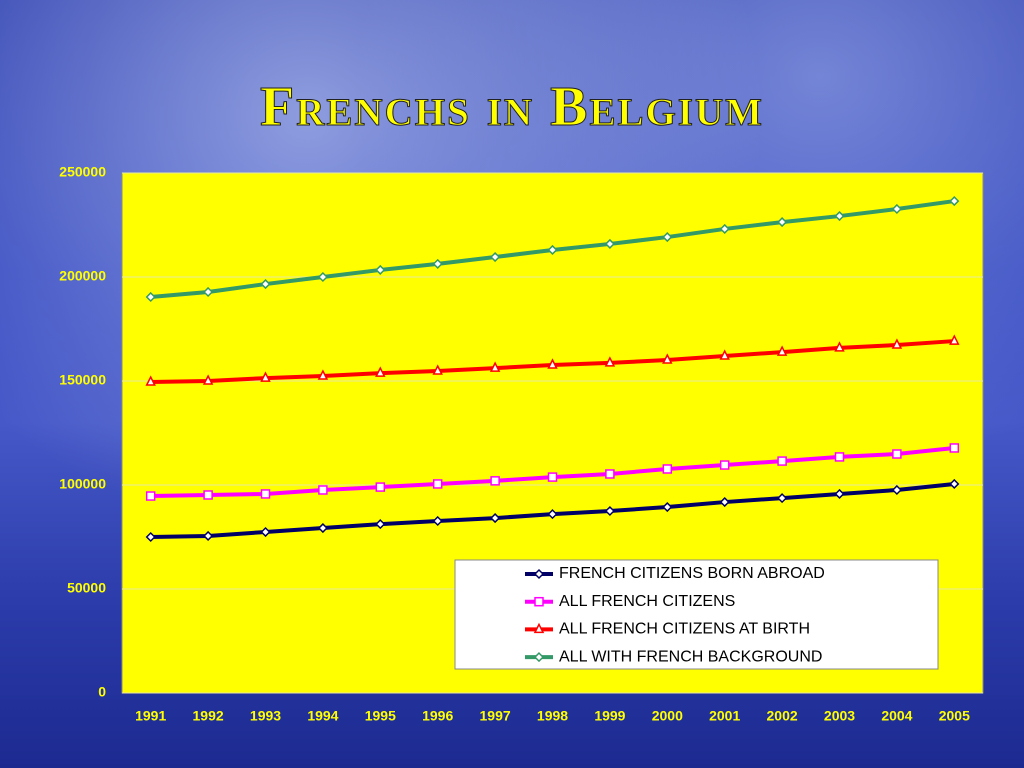 This screenshot has height=768, width=1024. Describe the element at coordinates (82, 484) in the screenshot. I see `y-tick-label: 100000` at that location.